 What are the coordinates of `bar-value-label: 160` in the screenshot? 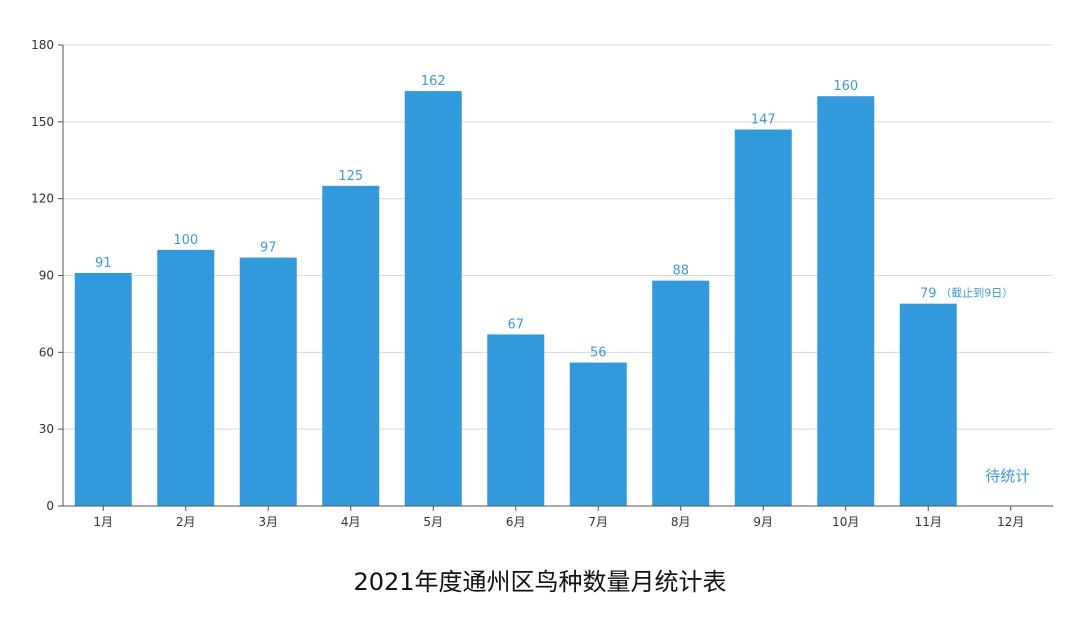 It's located at (845, 86).